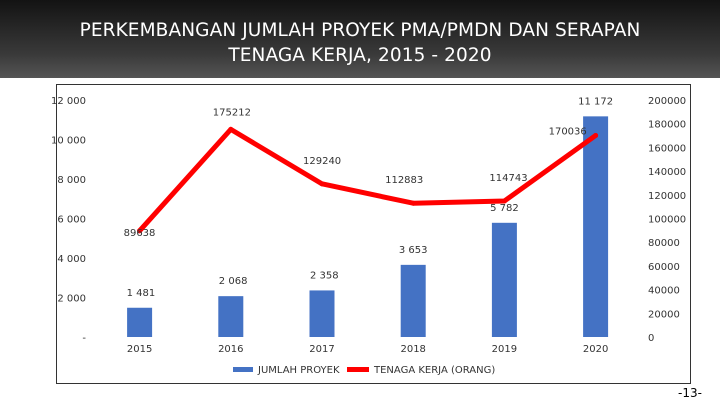  What do you see at coordinates (434, 370) in the screenshot?
I see `legend-label-tenaga-kerja: TENAGA KERJA (ORANG)` at bounding box center [434, 370].